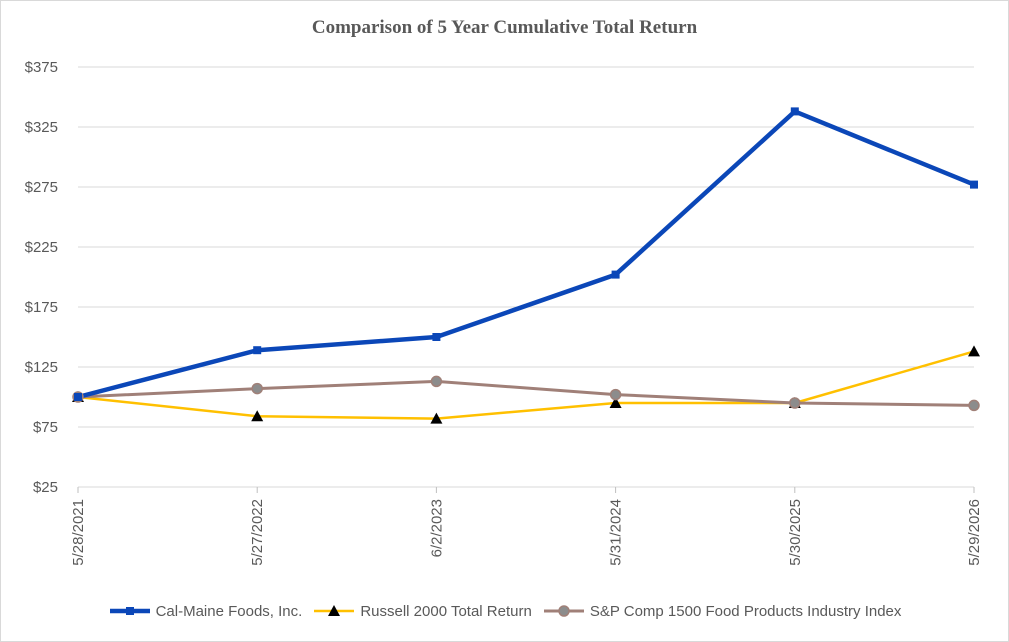 Image resolution: width=1009 pixels, height=642 pixels. I want to click on legend-label: Cal-Maine Foods, Inc., so click(229, 611).